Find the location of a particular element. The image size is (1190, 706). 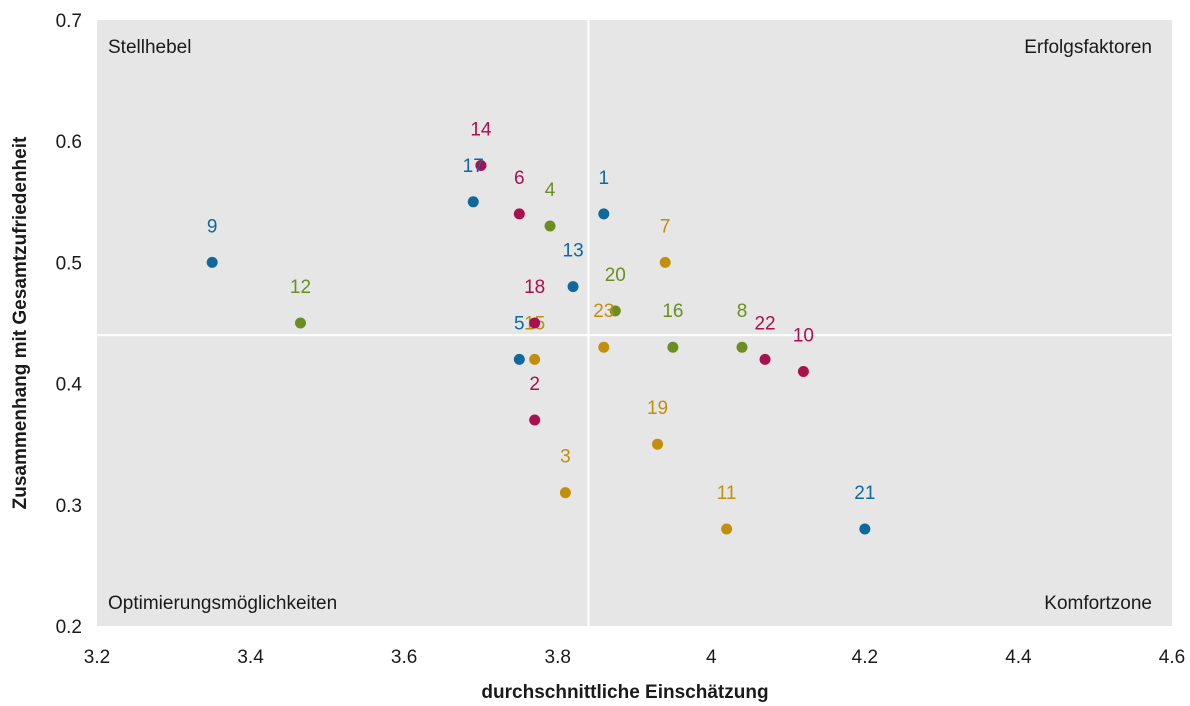

data-point-label: 2 is located at coordinates (534, 384).